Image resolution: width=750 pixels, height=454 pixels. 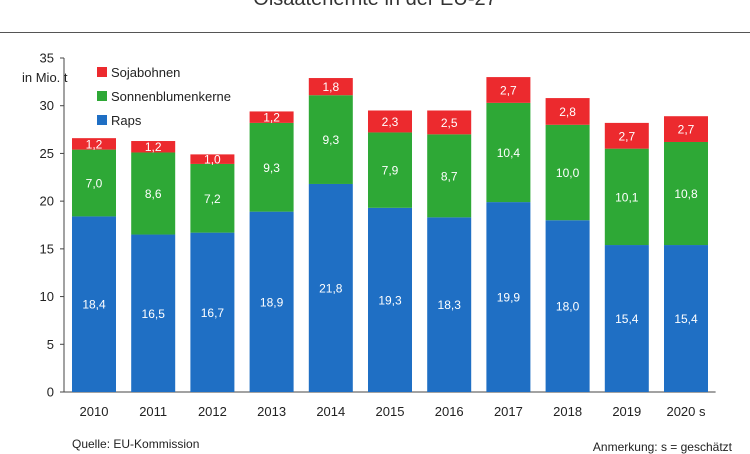 I want to click on y-tick-label: 35, so click(x=47, y=58).